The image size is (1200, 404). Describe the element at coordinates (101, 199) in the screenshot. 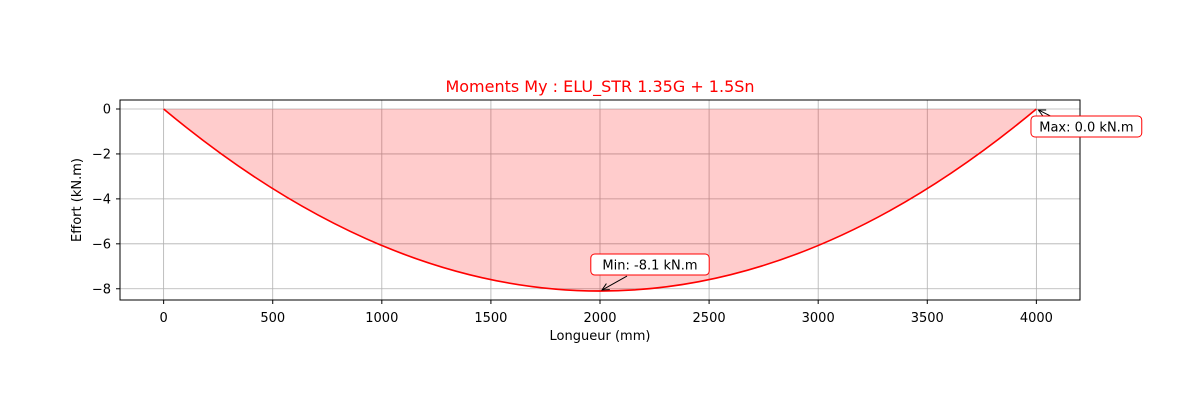

I see `y-tick-label: −4` at that location.